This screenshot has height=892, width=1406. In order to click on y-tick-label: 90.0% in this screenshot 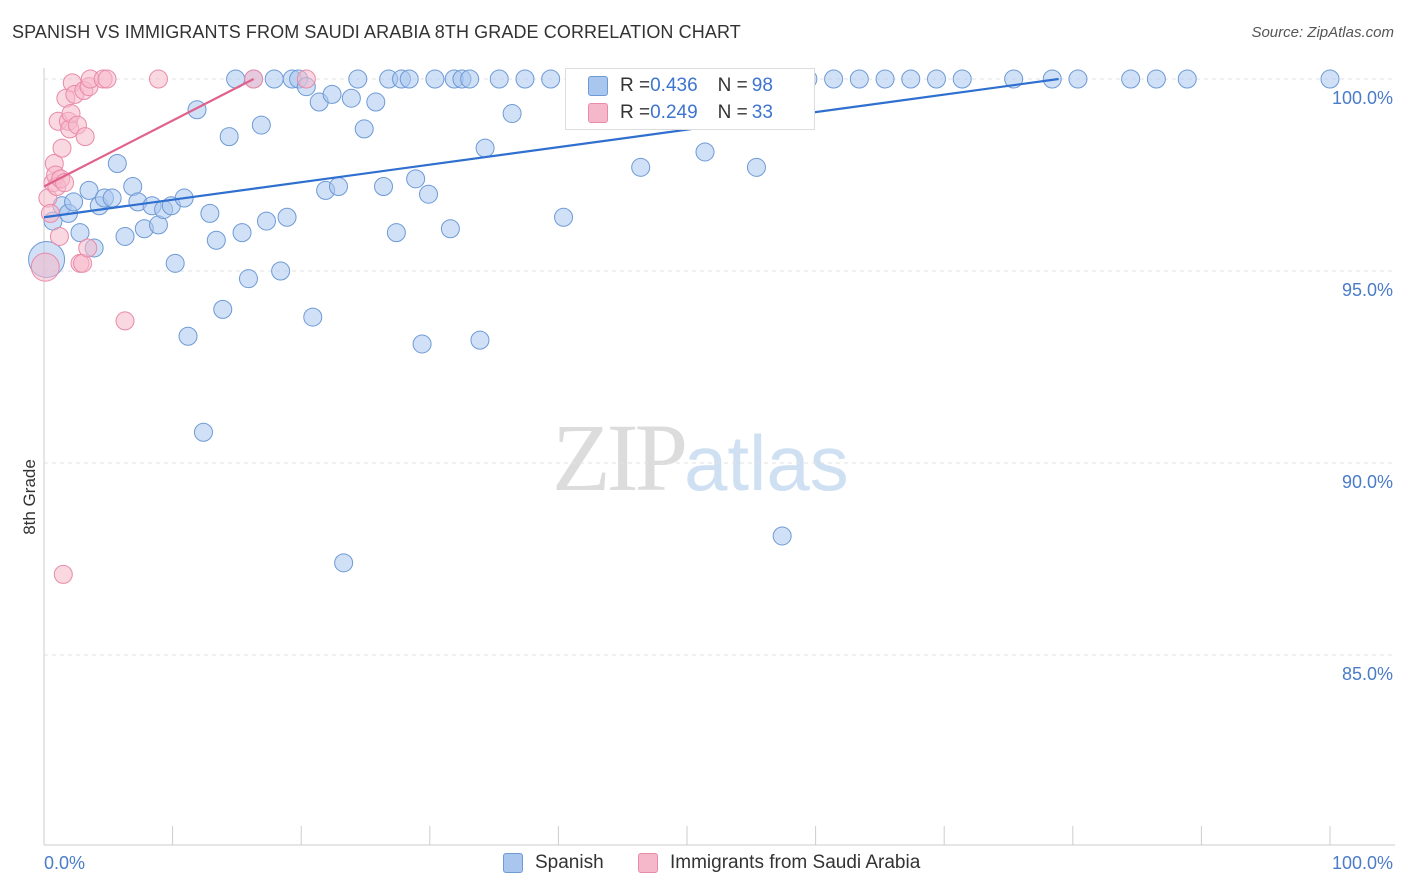, I will do `click(1367, 482)`.